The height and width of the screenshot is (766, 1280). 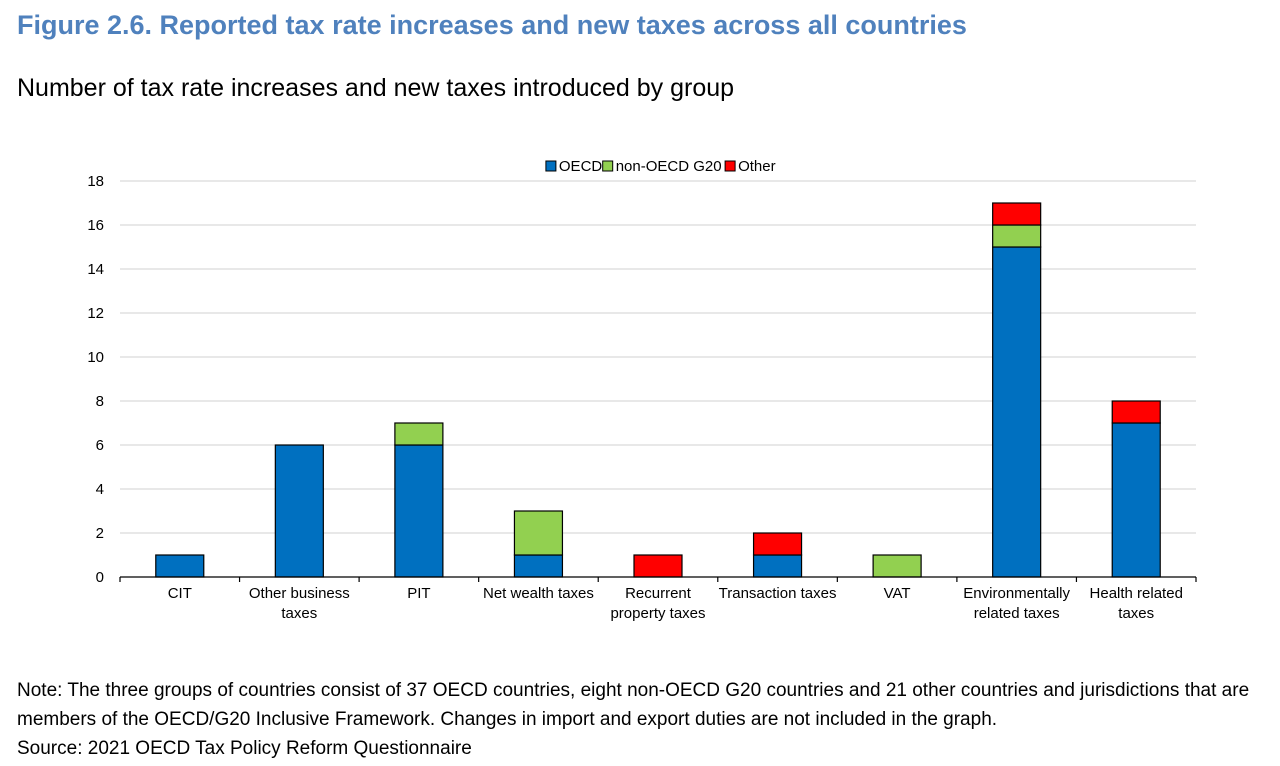 What do you see at coordinates (100, 577) in the screenshot?
I see `y-tick-label: 0` at bounding box center [100, 577].